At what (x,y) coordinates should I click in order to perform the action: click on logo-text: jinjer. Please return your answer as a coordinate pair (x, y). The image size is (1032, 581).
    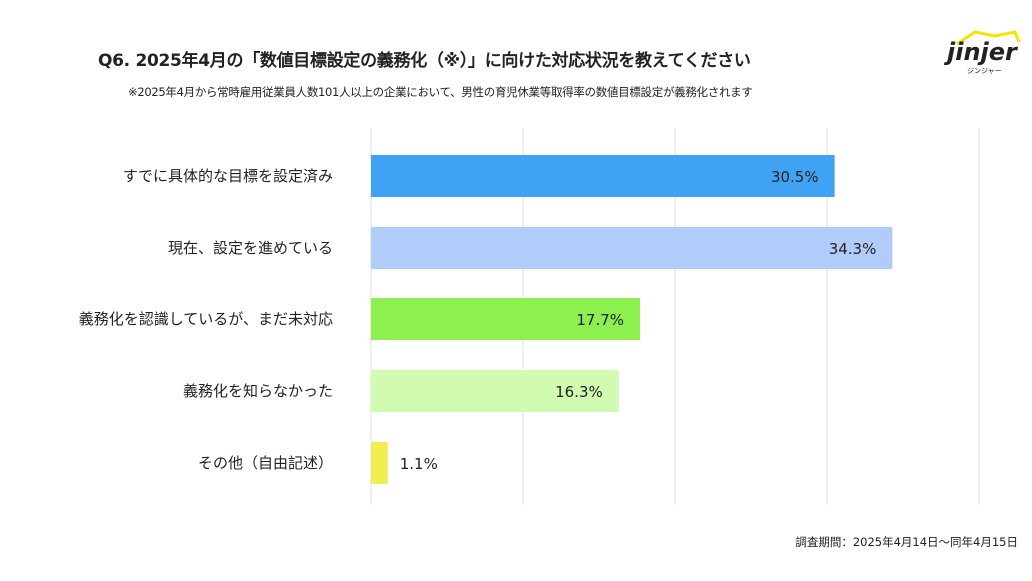
    Looking at the image, I should click on (982, 52).